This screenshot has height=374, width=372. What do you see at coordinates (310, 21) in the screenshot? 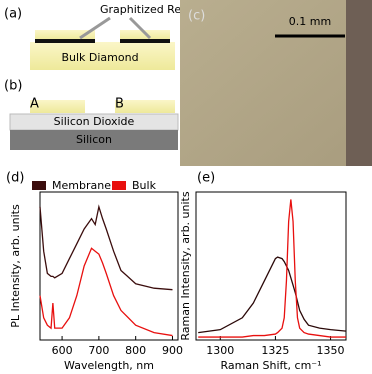
I see `scale-label: 0.1 mm` at bounding box center [310, 21].